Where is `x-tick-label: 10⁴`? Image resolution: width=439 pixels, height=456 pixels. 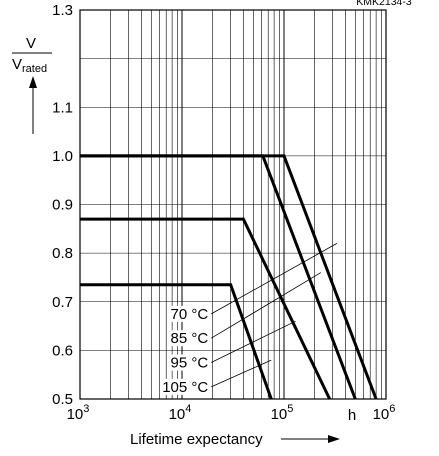
x-tick-label: 10⁴ is located at coordinates (180, 413).